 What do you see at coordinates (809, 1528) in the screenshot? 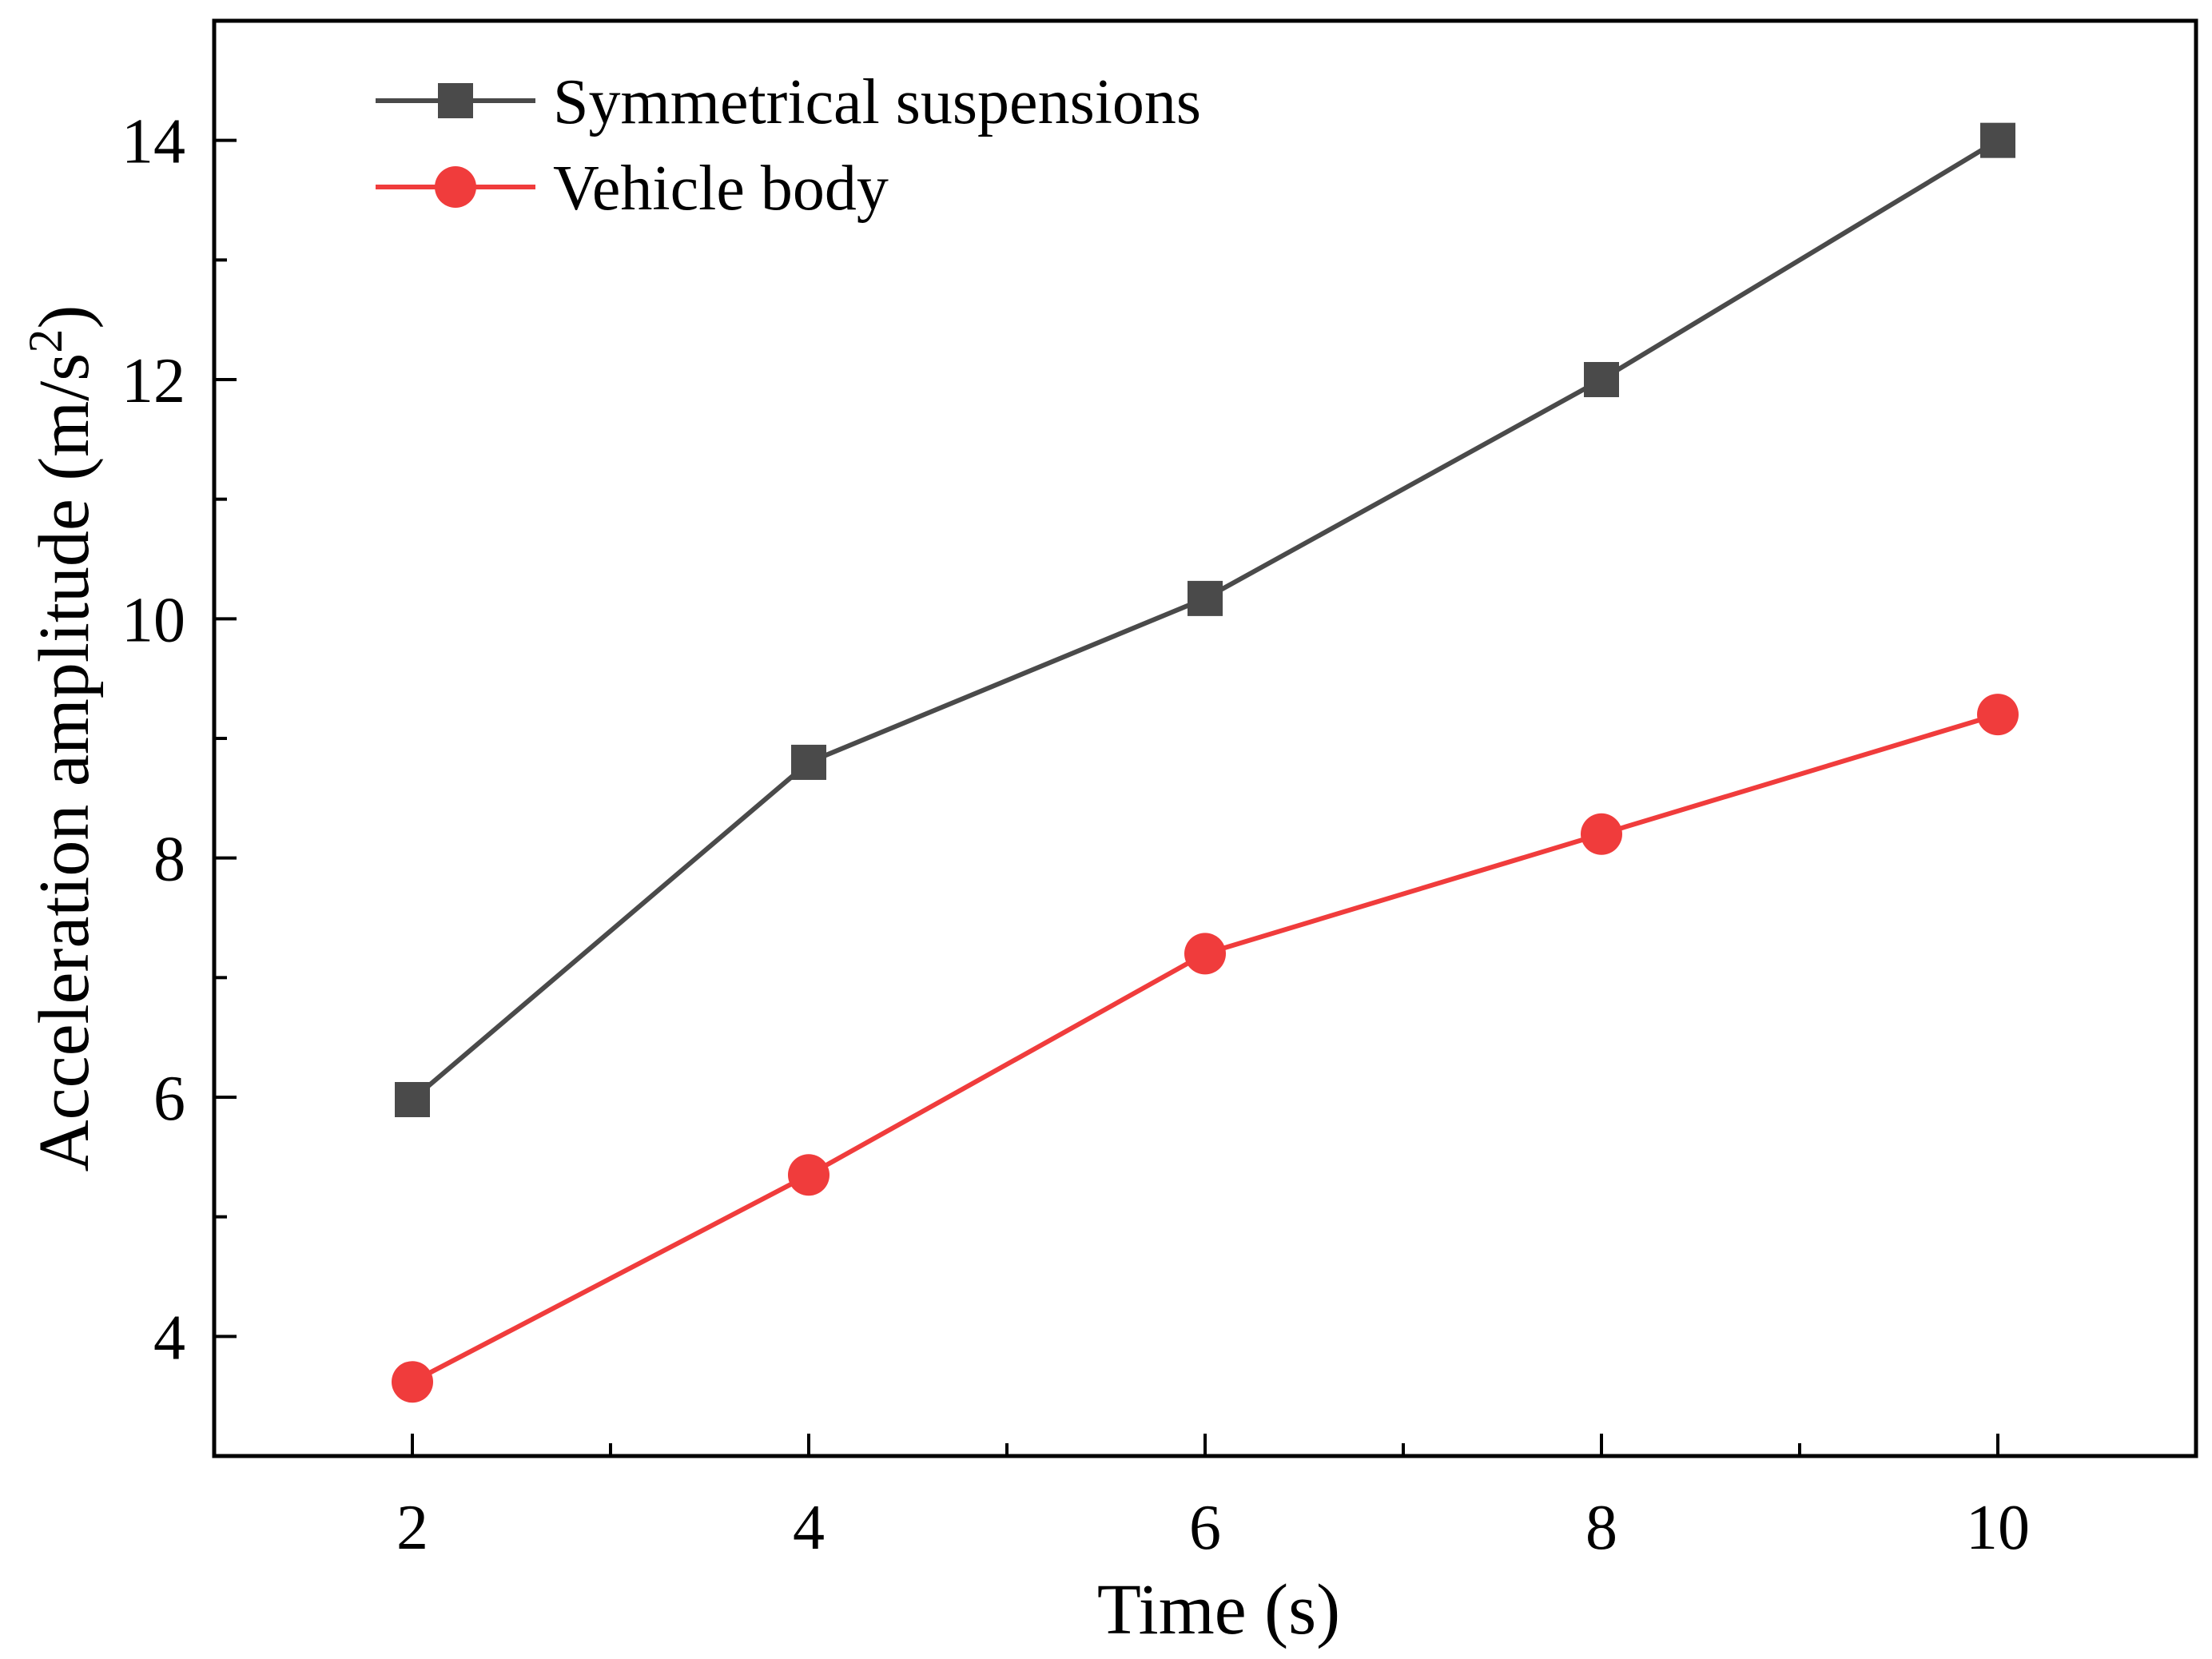
I see `x-tick-label: 4` at bounding box center [809, 1528].